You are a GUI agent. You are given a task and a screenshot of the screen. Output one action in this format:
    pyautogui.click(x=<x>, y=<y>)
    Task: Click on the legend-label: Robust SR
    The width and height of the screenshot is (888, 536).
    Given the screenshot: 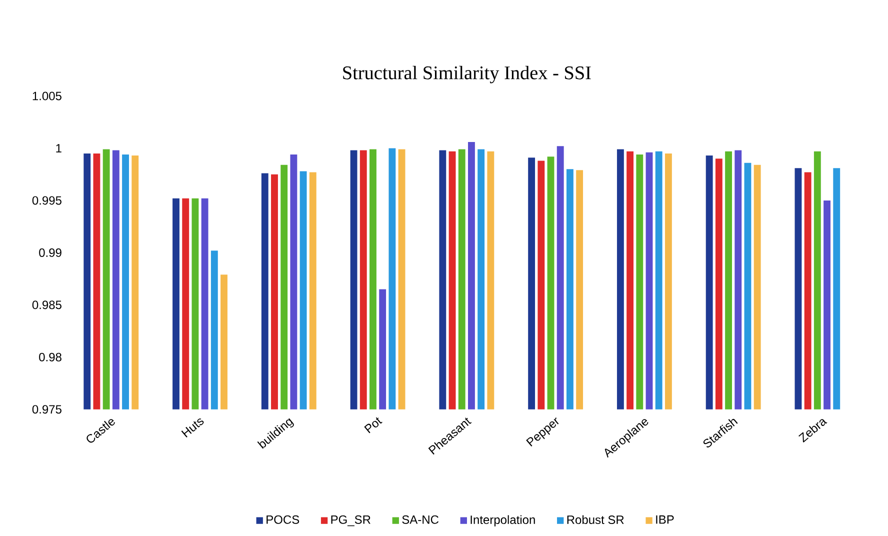 What is the action you would take?
    pyautogui.click(x=595, y=519)
    